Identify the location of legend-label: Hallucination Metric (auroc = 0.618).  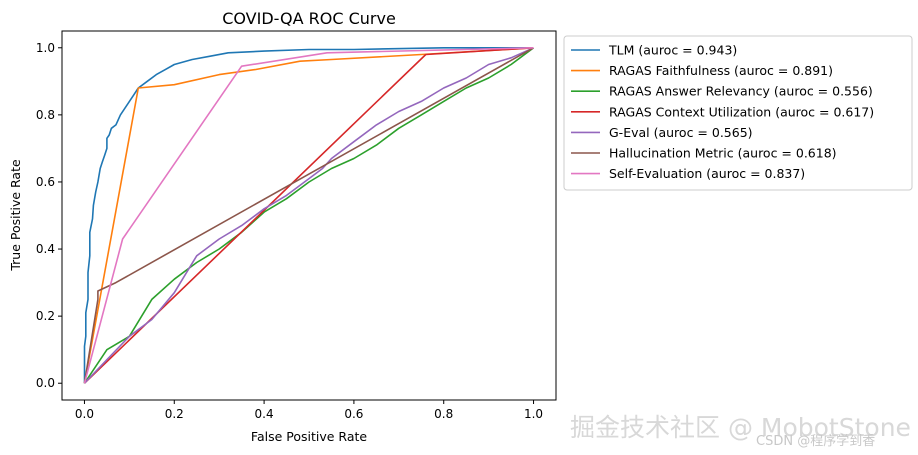
(723, 153).